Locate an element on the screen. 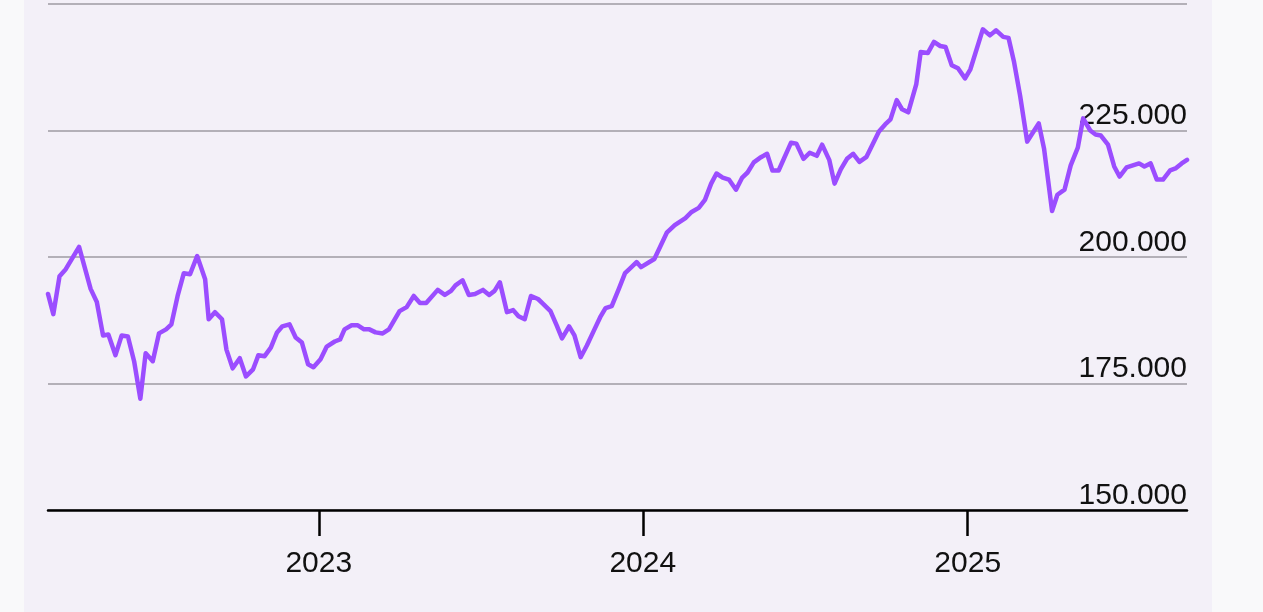 The width and height of the screenshot is (1263, 612). y-tick-label: 200.000 is located at coordinates (1132, 240).